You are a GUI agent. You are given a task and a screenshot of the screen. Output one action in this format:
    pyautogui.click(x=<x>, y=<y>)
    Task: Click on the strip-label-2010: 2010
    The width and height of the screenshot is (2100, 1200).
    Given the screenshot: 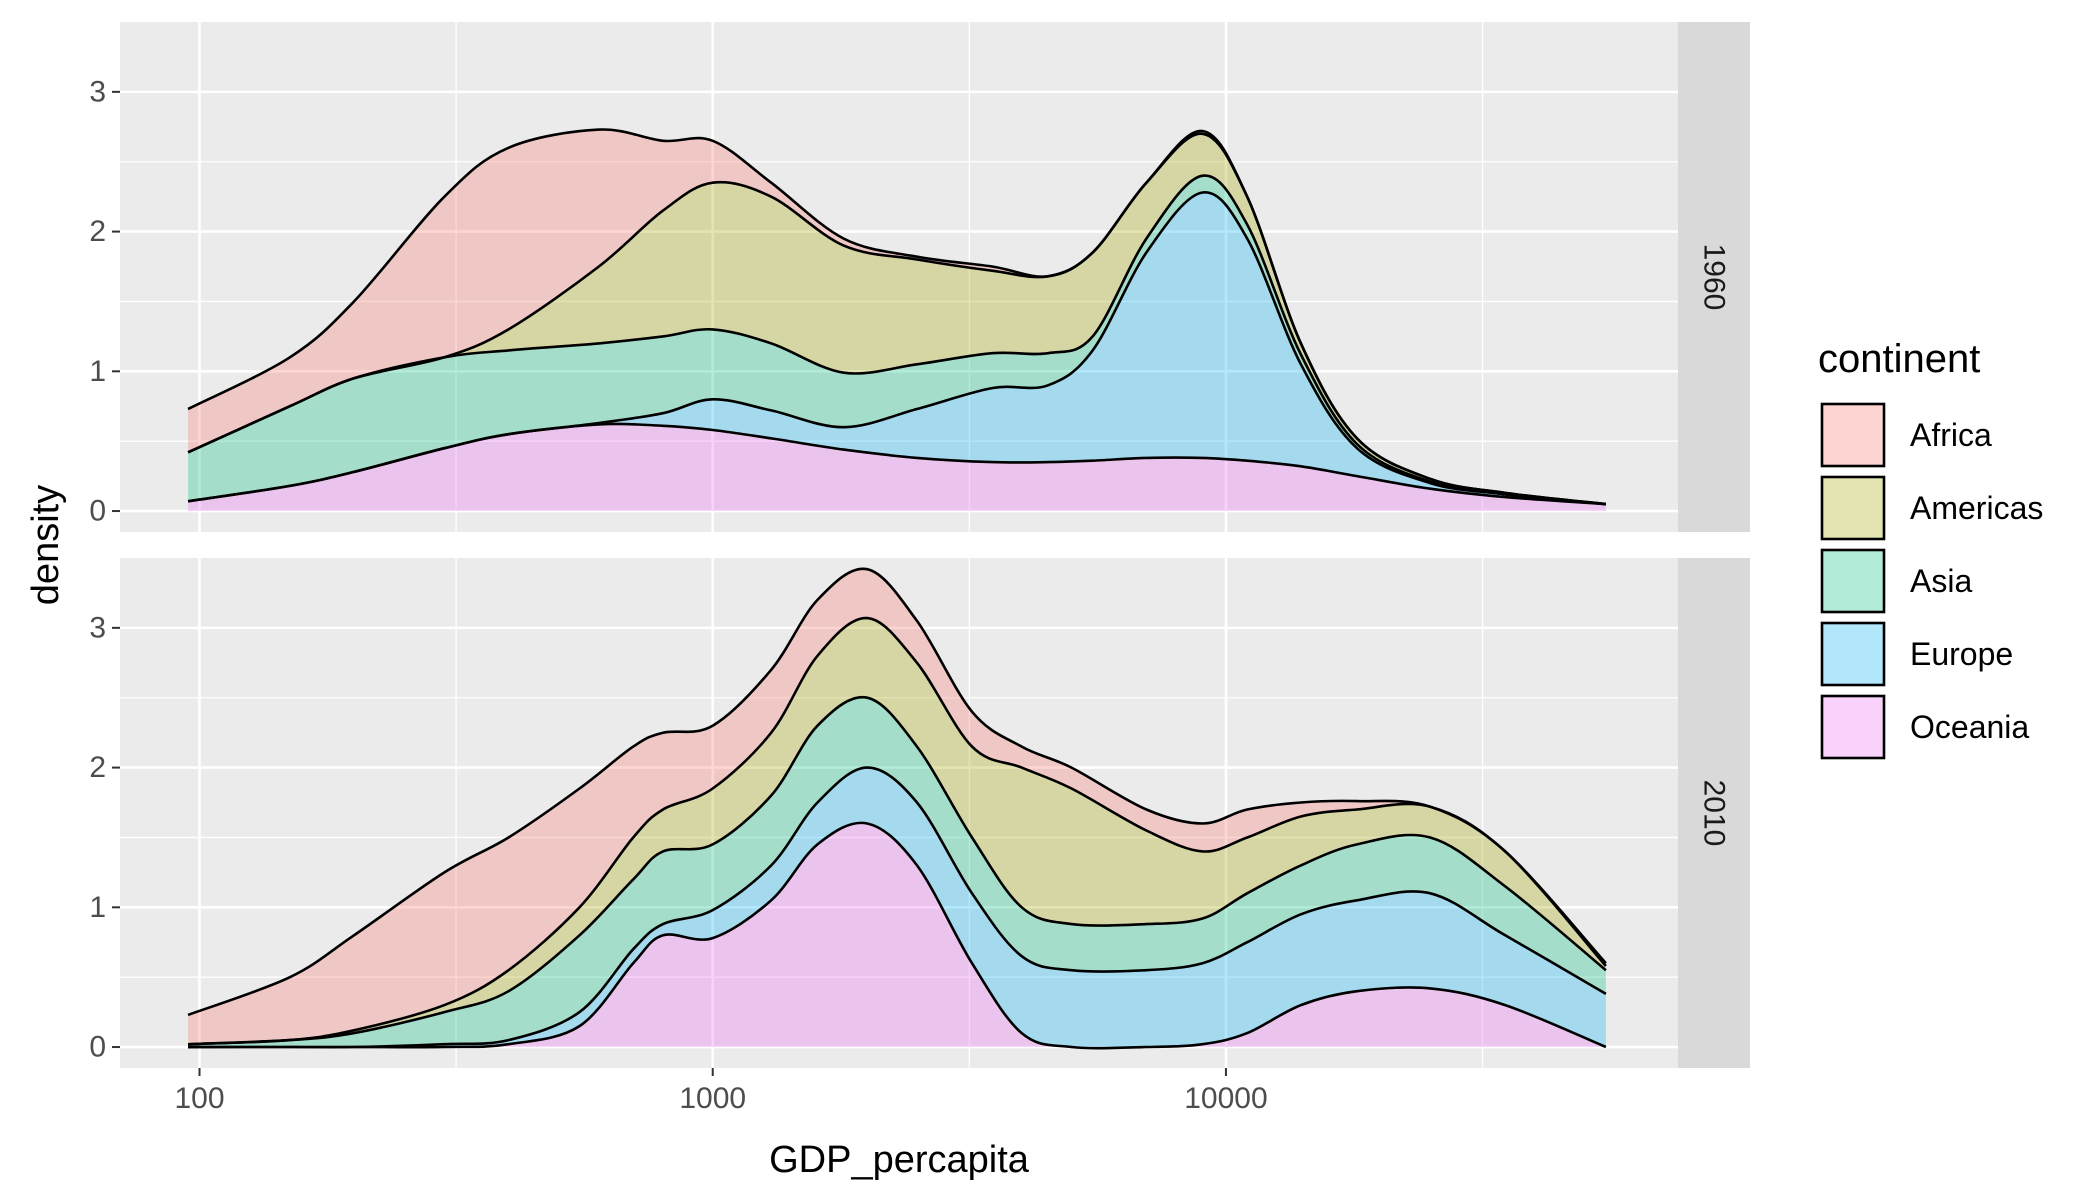 What is the action you would take?
    pyautogui.click(x=1714, y=813)
    